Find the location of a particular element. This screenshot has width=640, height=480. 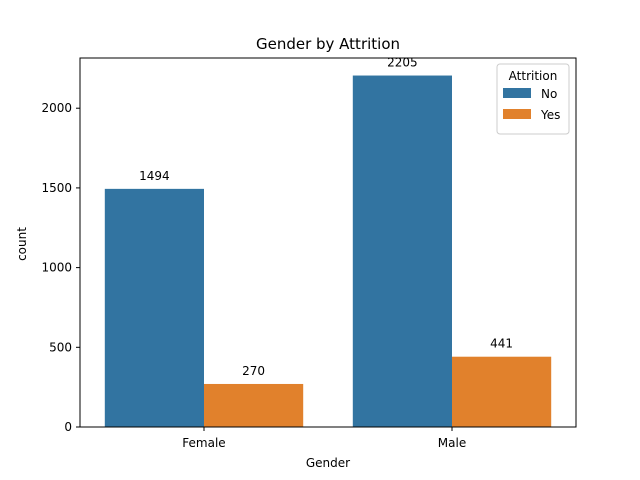

y-tick-label: 2000 is located at coordinates (56, 108).